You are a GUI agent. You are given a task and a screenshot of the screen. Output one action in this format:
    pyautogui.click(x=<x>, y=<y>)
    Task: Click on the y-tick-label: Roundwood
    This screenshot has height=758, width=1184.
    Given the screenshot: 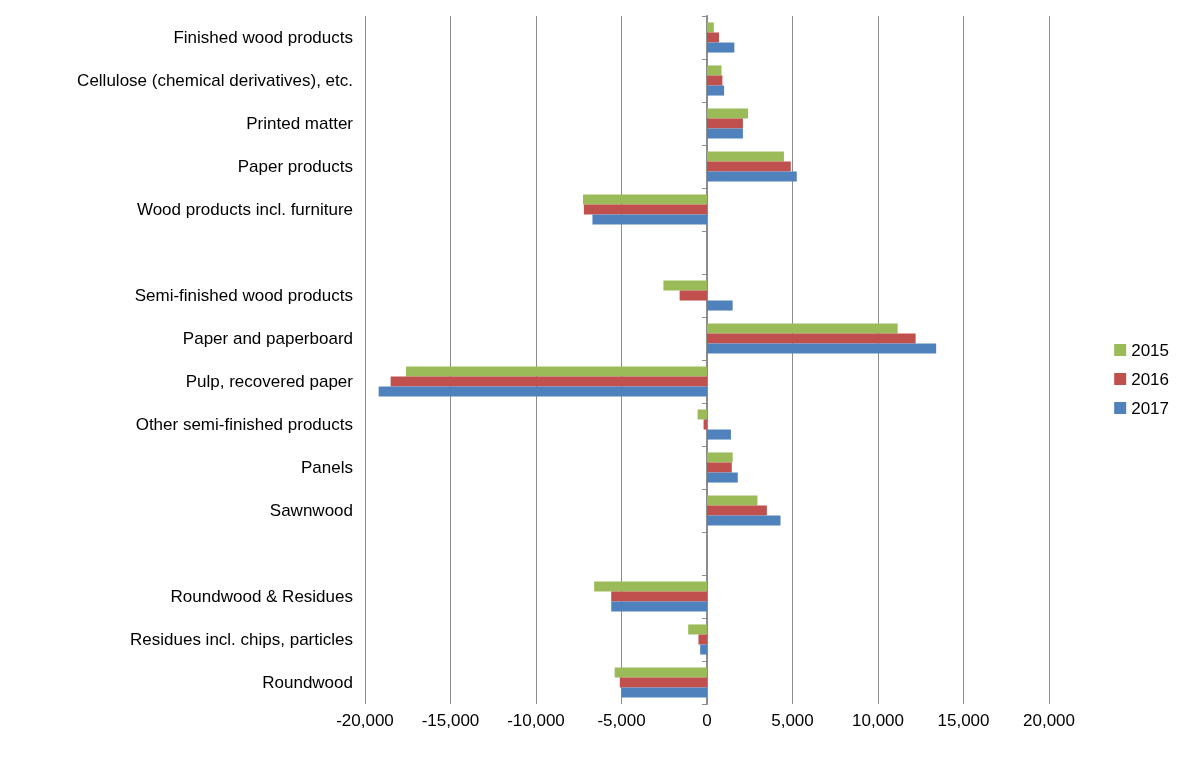 What is the action you would take?
    pyautogui.click(x=307, y=682)
    